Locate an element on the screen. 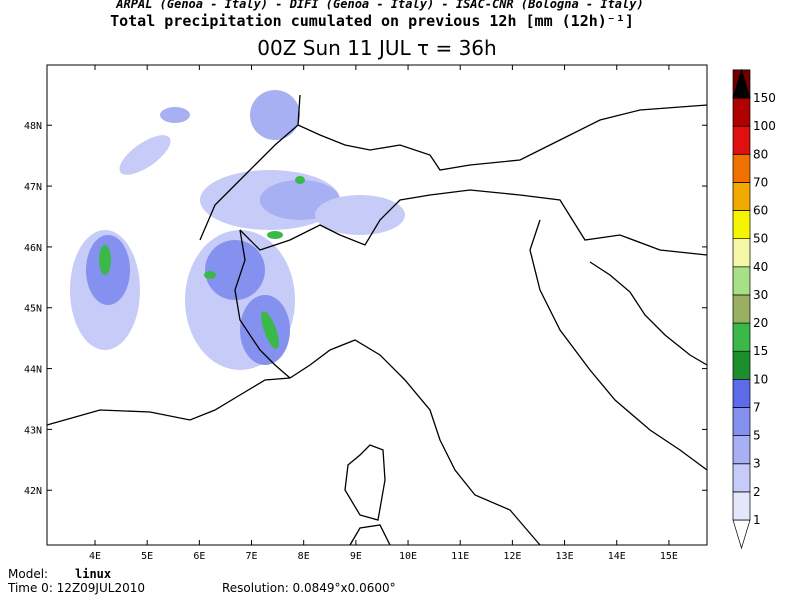 This screenshot has width=800, height=600. colorbar-label: 150 is located at coordinates (764, 98).